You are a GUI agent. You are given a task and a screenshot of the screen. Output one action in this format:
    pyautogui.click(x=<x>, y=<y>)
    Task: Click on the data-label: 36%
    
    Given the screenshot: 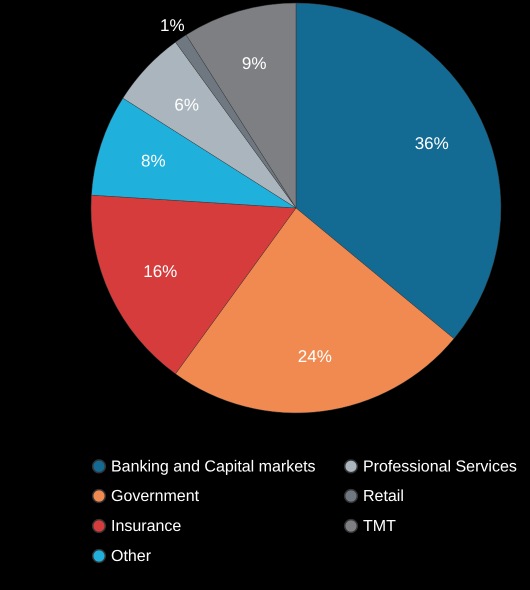 What is the action you would take?
    pyautogui.click(x=431, y=144)
    